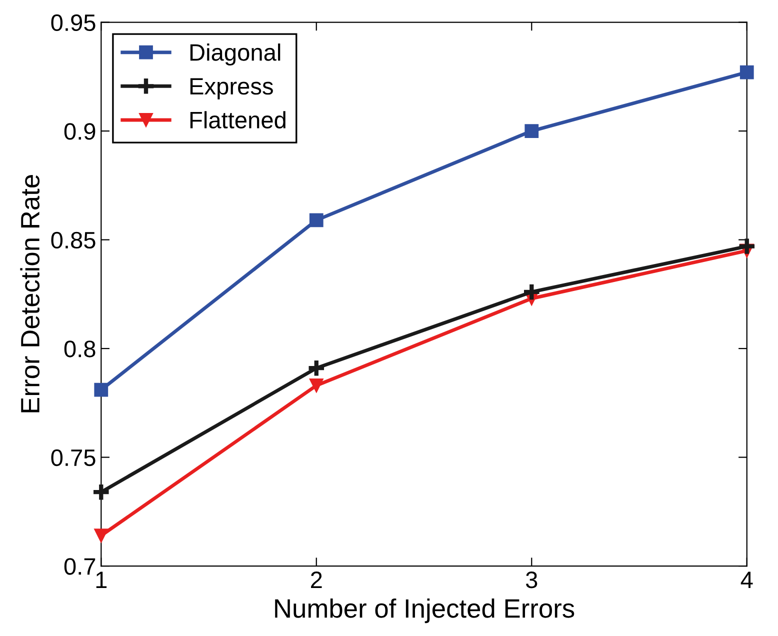  What do you see at coordinates (30, 293) in the screenshot?
I see `y-axis-title: Error Detection Rate` at bounding box center [30, 293].